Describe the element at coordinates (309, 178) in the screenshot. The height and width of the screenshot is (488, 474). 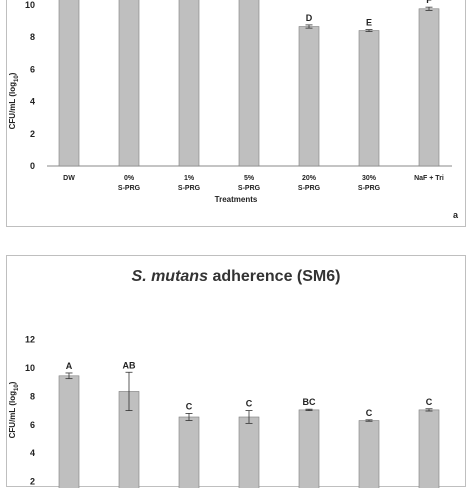
I see `x-tick-label-a-5: 20%` at that location.